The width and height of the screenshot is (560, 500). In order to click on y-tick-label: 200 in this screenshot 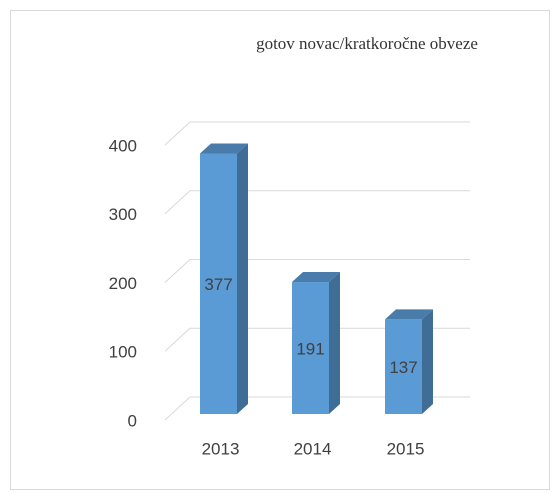, I will do `click(123, 283)`.